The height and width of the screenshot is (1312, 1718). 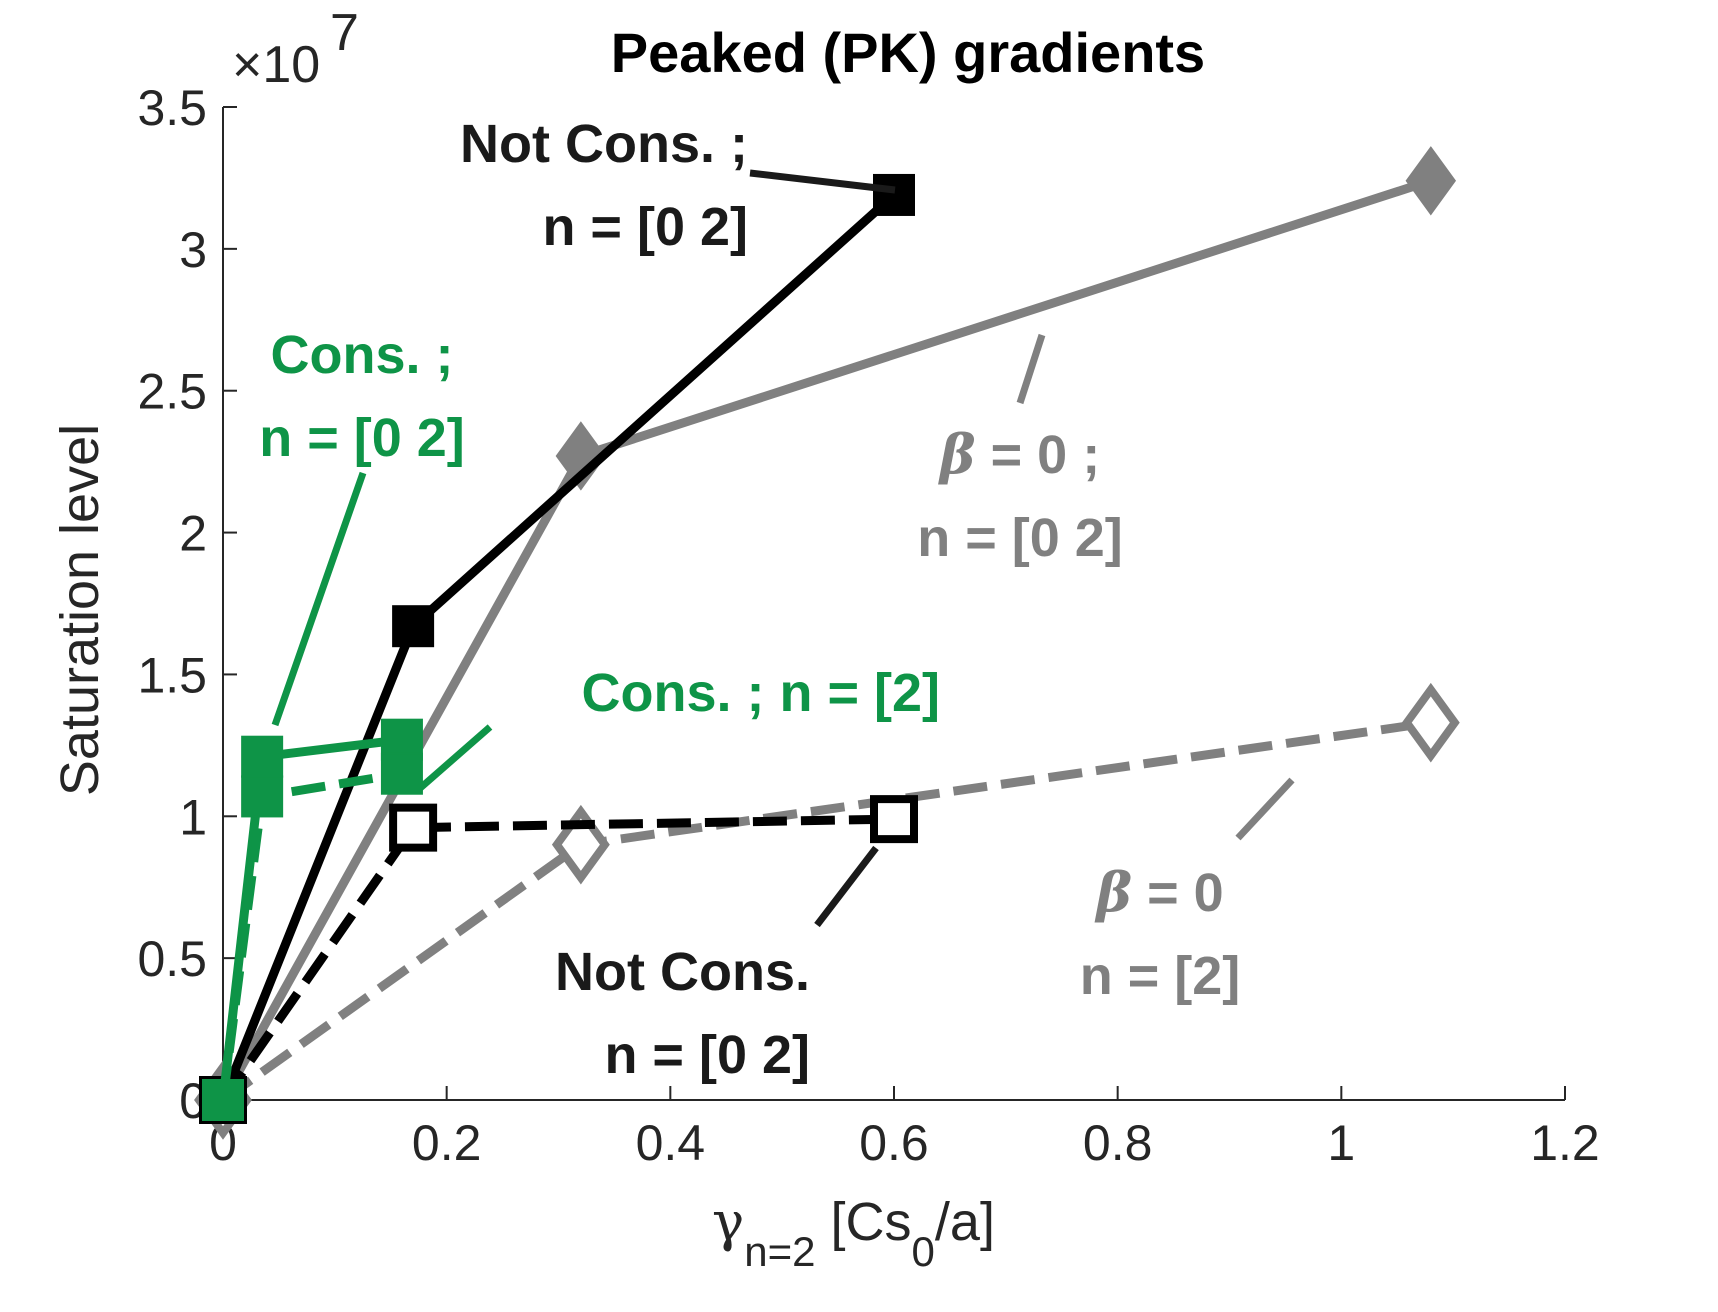 I want to click on annotation-text: β = 0 ;, so click(x=1019, y=454).